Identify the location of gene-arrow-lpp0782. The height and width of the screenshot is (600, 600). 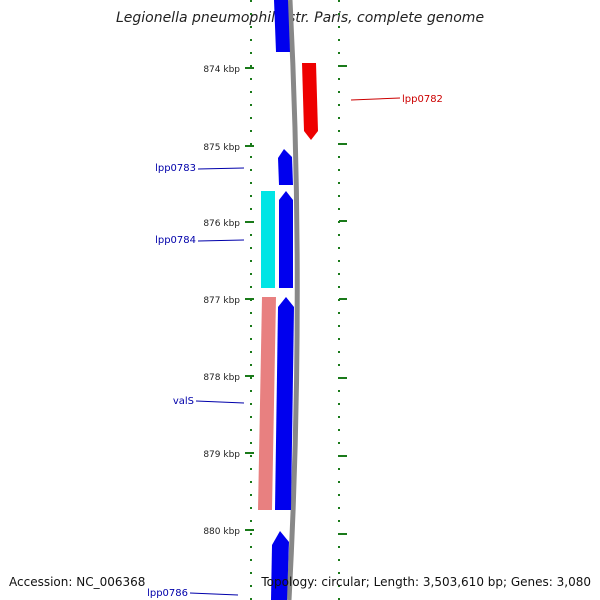
(310, 101).